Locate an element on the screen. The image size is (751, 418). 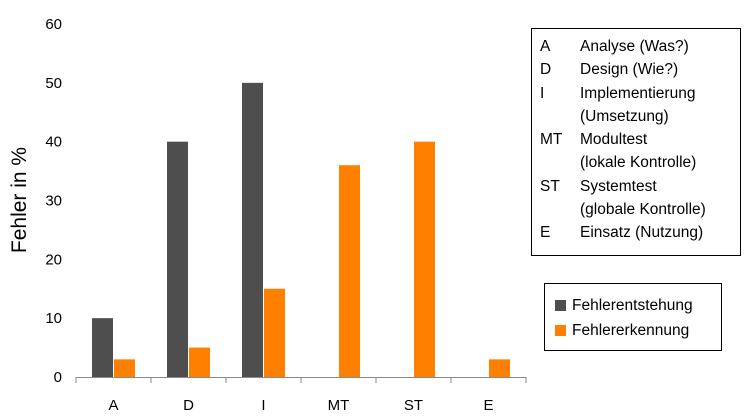
series-legend: Fehlerentstehung Fehlererkennung is located at coordinates (633, 317).